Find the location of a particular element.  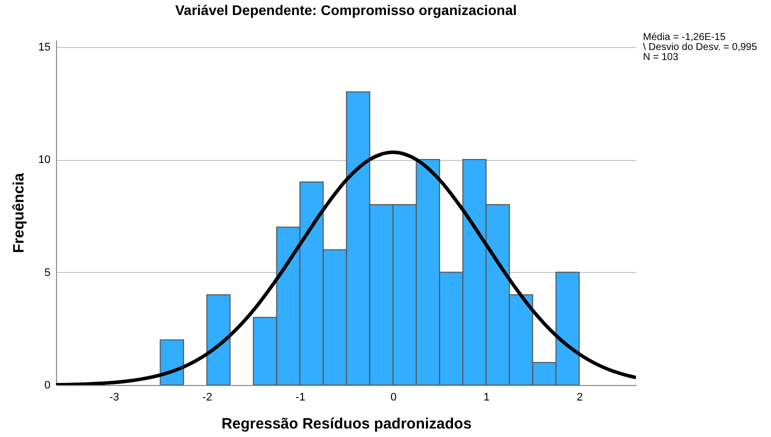

y-tick-label: 15 is located at coordinates (44, 47).